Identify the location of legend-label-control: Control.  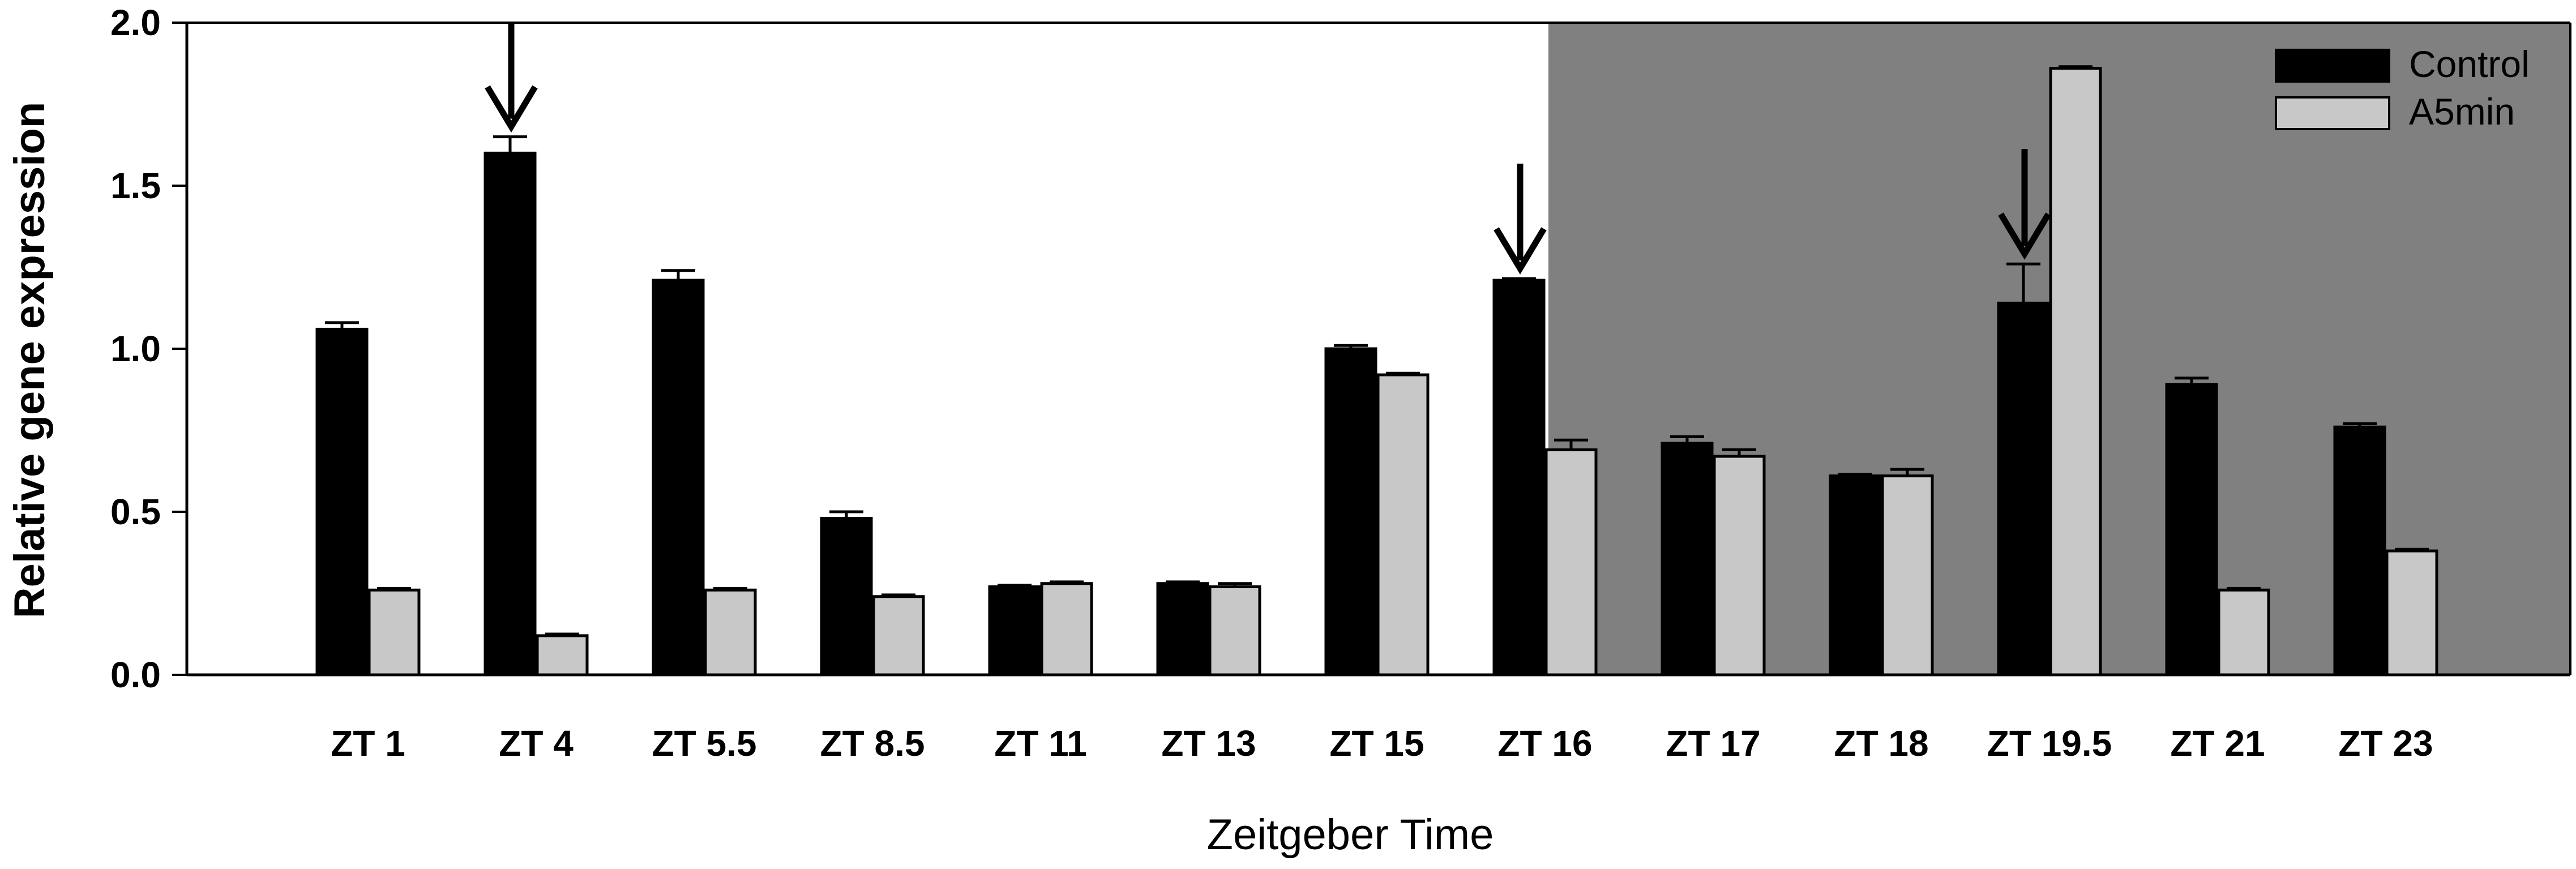
(2469, 64).